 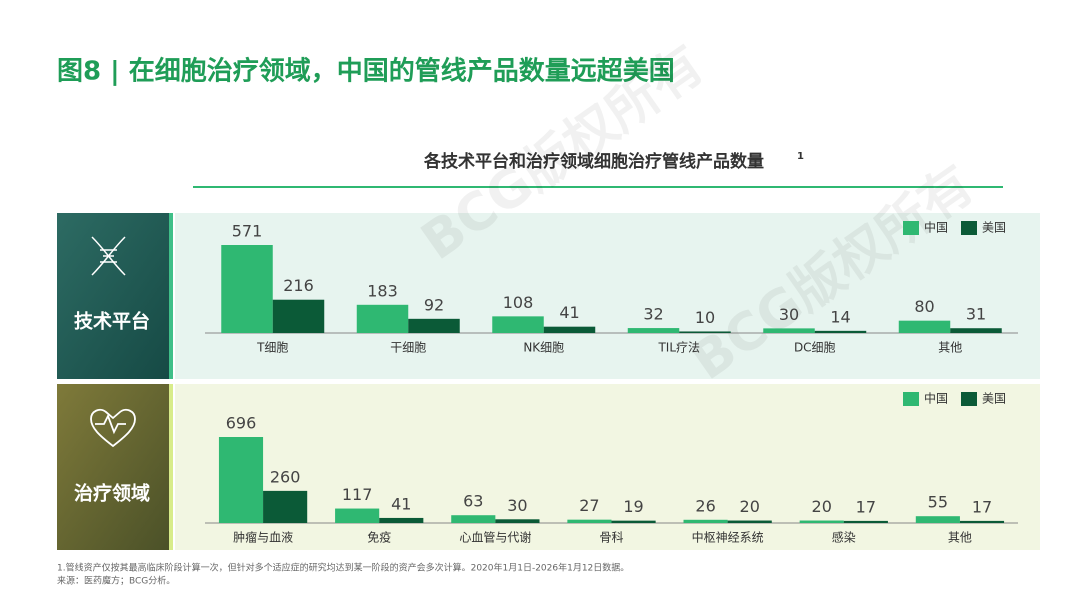 I want to click on x-tick-label: 感染, so click(x=844, y=537).